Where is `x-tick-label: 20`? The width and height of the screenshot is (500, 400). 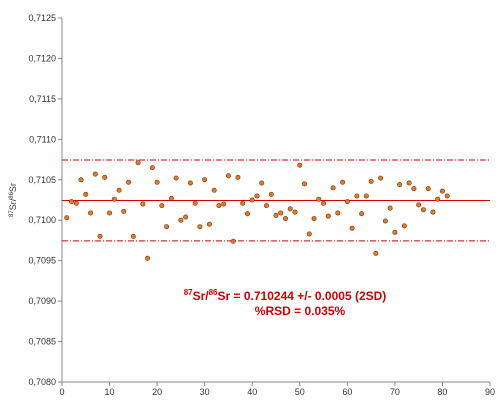 x-tick-label: 20 is located at coordinates (157, 392).